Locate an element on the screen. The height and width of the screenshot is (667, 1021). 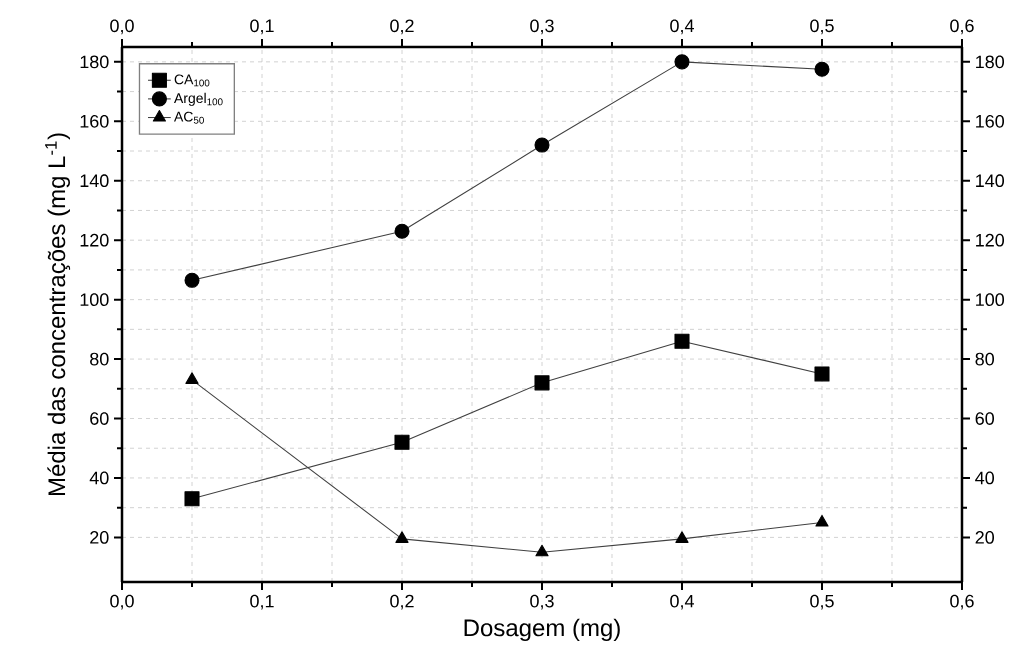
y-tick-label: 60 is located at coordinates (99, 418).